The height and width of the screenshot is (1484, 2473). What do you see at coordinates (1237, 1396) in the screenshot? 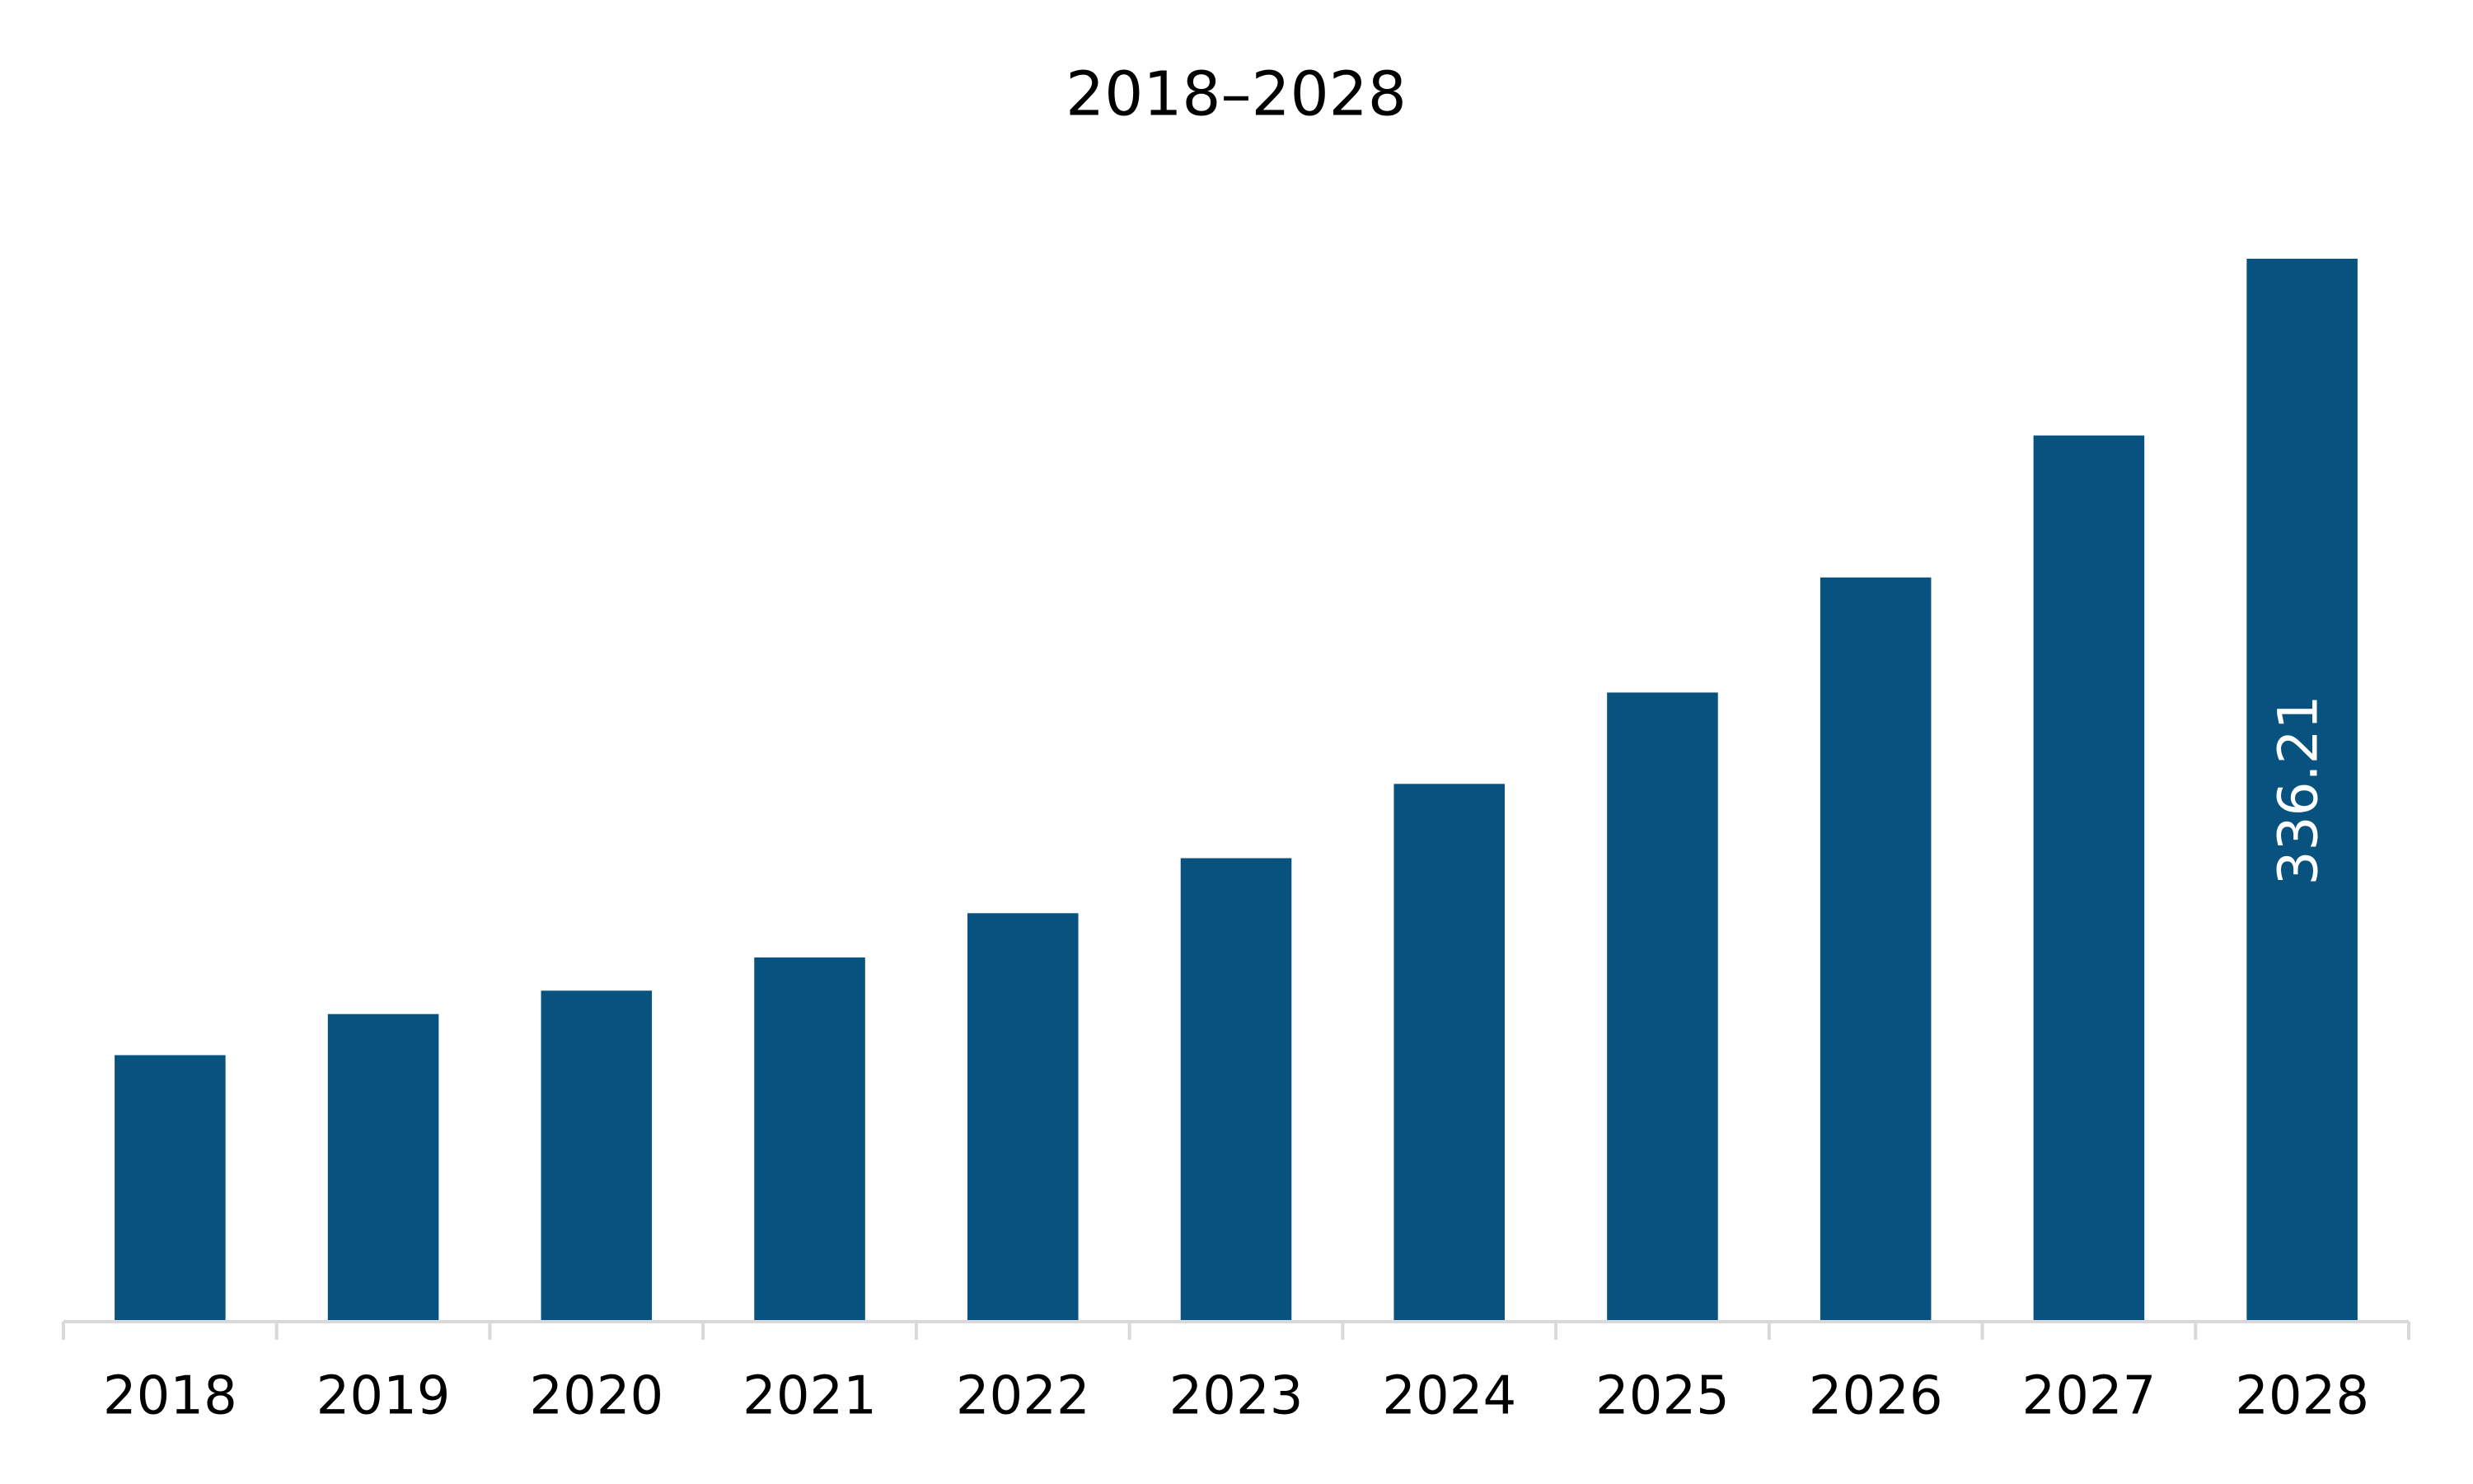
I see `x-tick-label: 2023` at bounding box center [1237, 1396].